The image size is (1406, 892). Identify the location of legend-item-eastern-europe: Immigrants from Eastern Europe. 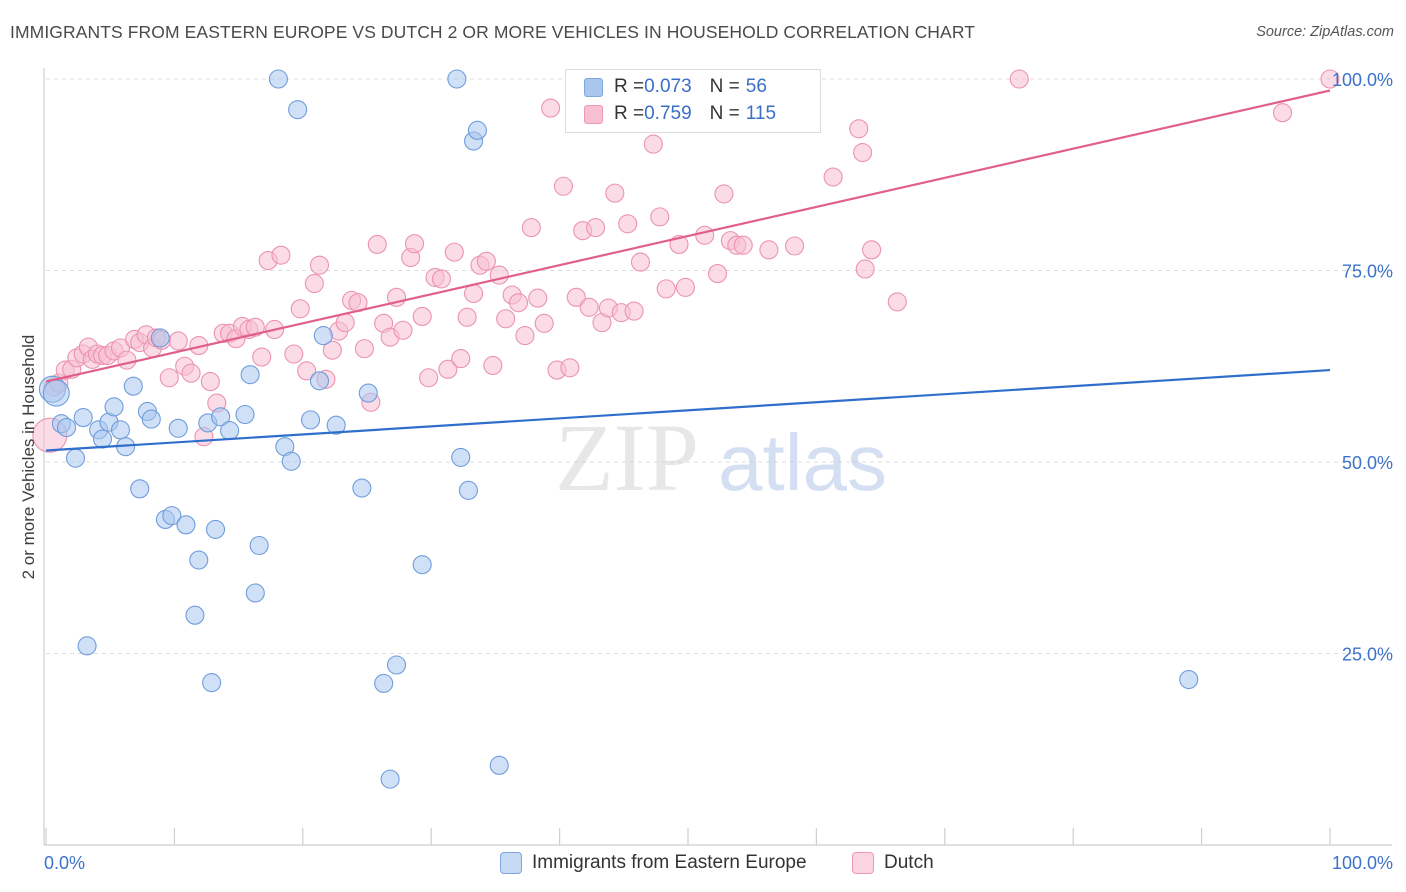
(653, 863).